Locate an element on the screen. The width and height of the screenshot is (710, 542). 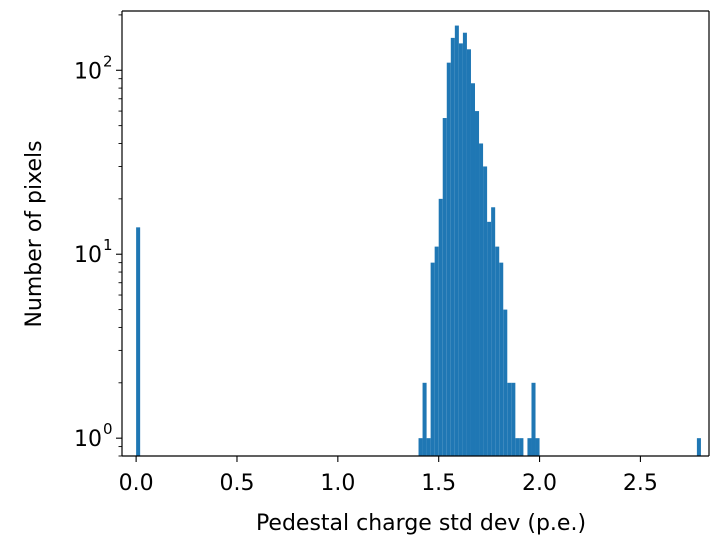
x-tick-label: 1.5 is located at coordinates (438, 483).